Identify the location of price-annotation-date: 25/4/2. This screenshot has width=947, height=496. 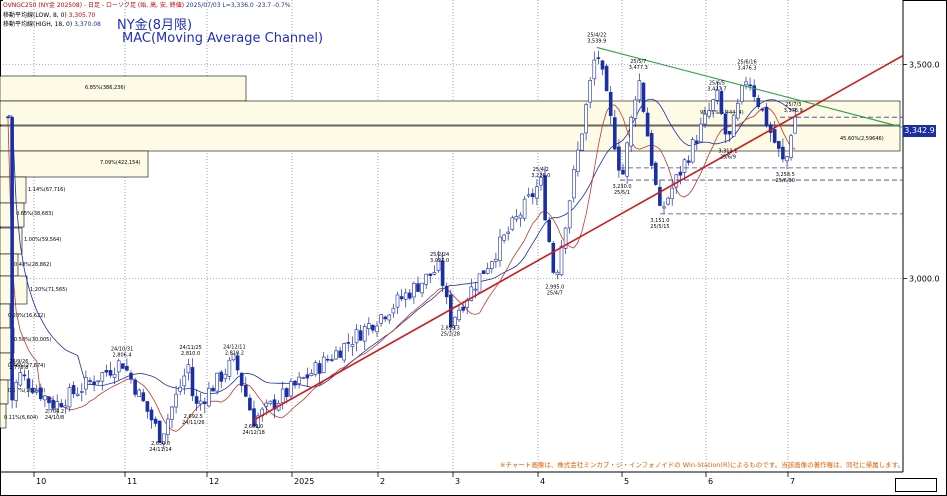
(541, 170).